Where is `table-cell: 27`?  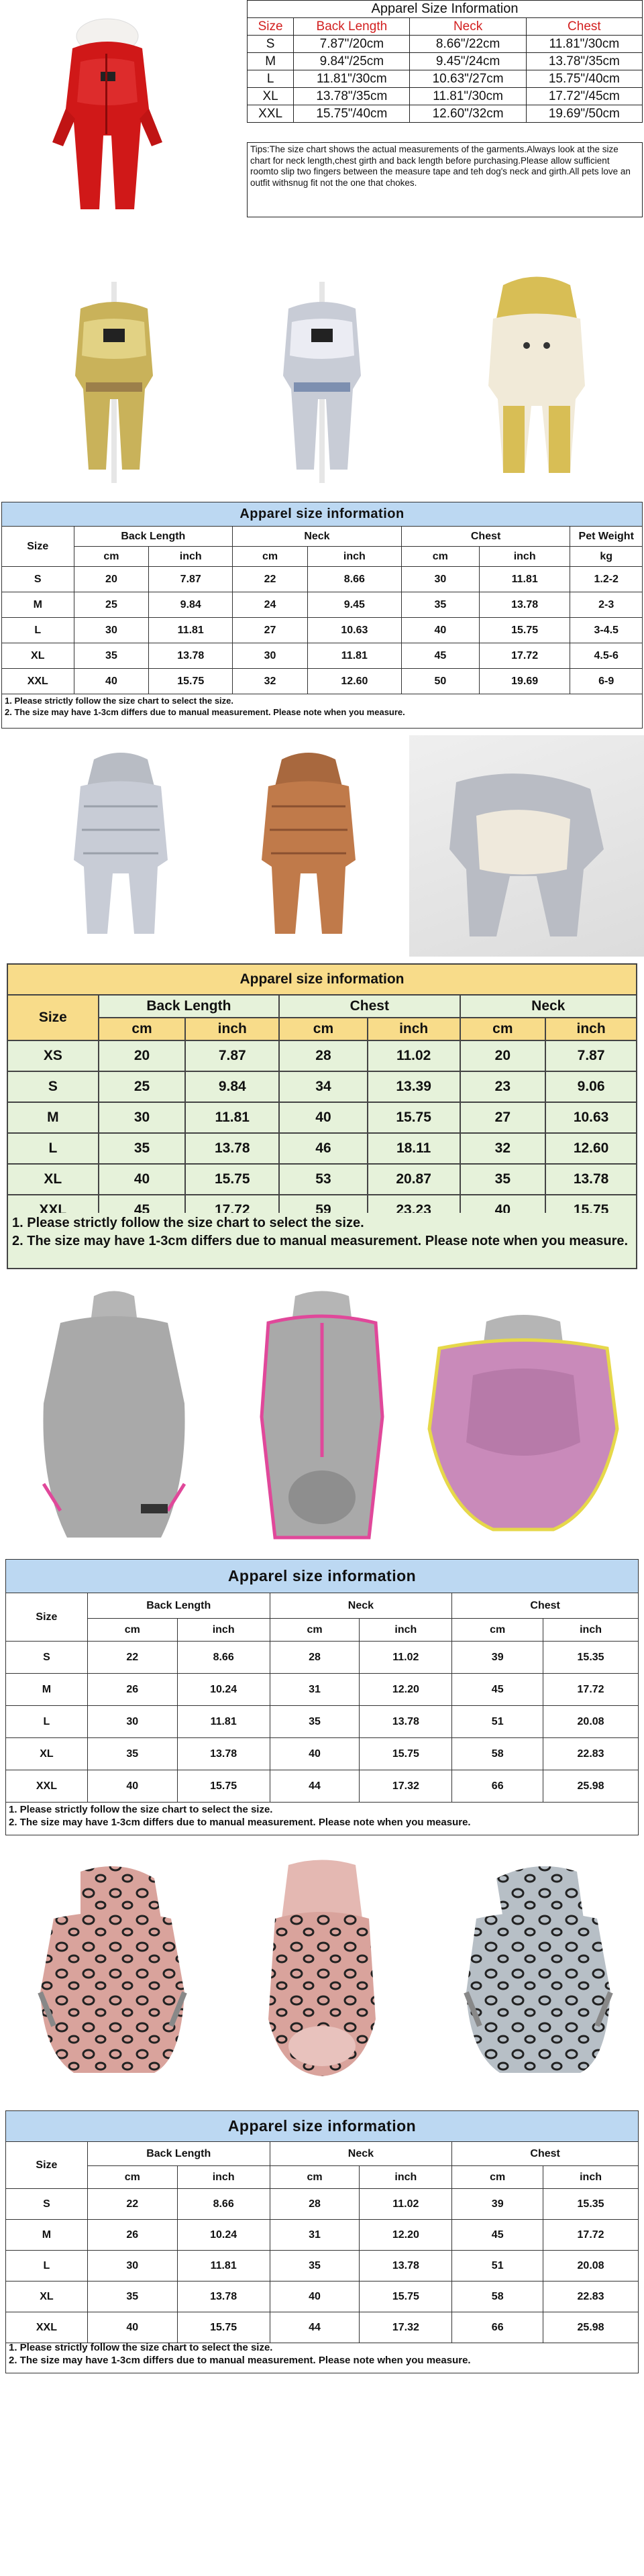
table-cell: 27 is located at coordinates (270, 630).